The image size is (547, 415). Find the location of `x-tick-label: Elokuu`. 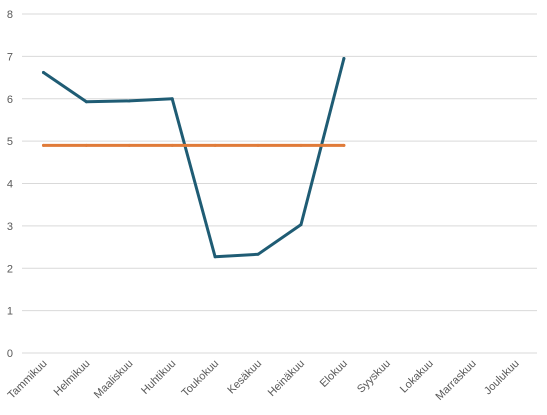

x-tick-label: Elokuu is located at coordinates (334, 374).